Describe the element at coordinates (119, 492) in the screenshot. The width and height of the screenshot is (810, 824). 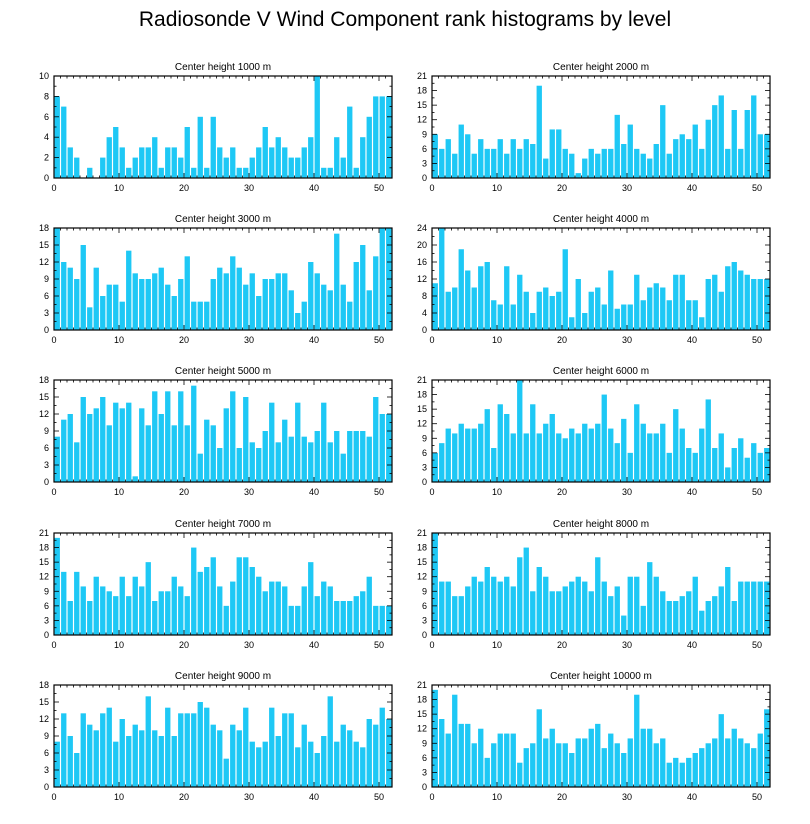
I see `x-tick-label: 10` at that location.